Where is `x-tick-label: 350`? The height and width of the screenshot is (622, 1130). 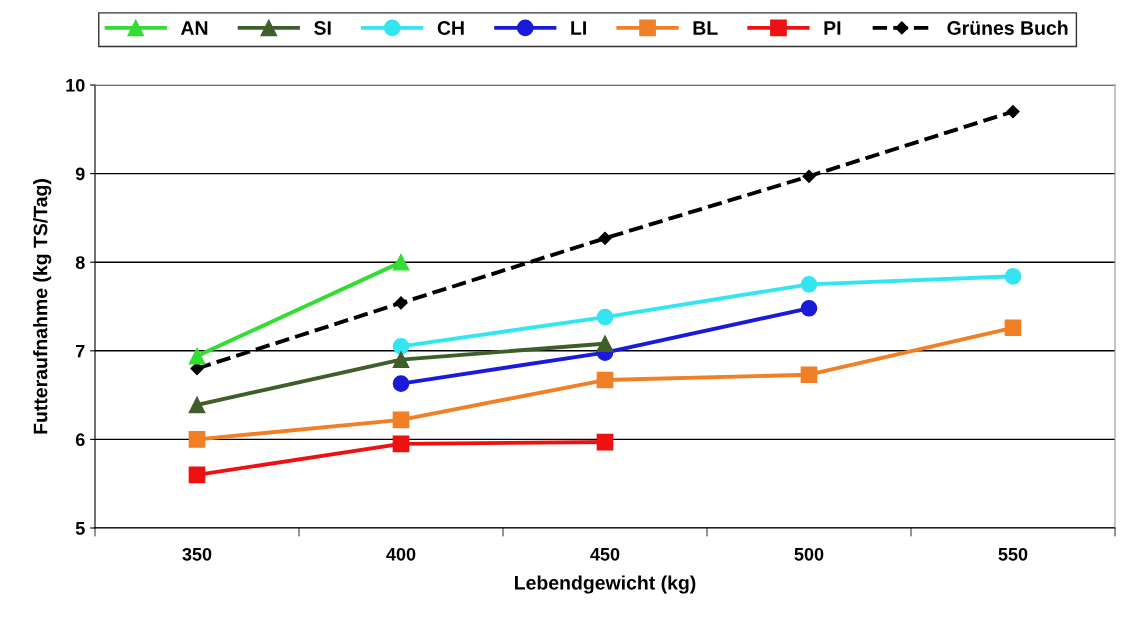
x-tick-label: 350 is located at coordinates (197, 554).